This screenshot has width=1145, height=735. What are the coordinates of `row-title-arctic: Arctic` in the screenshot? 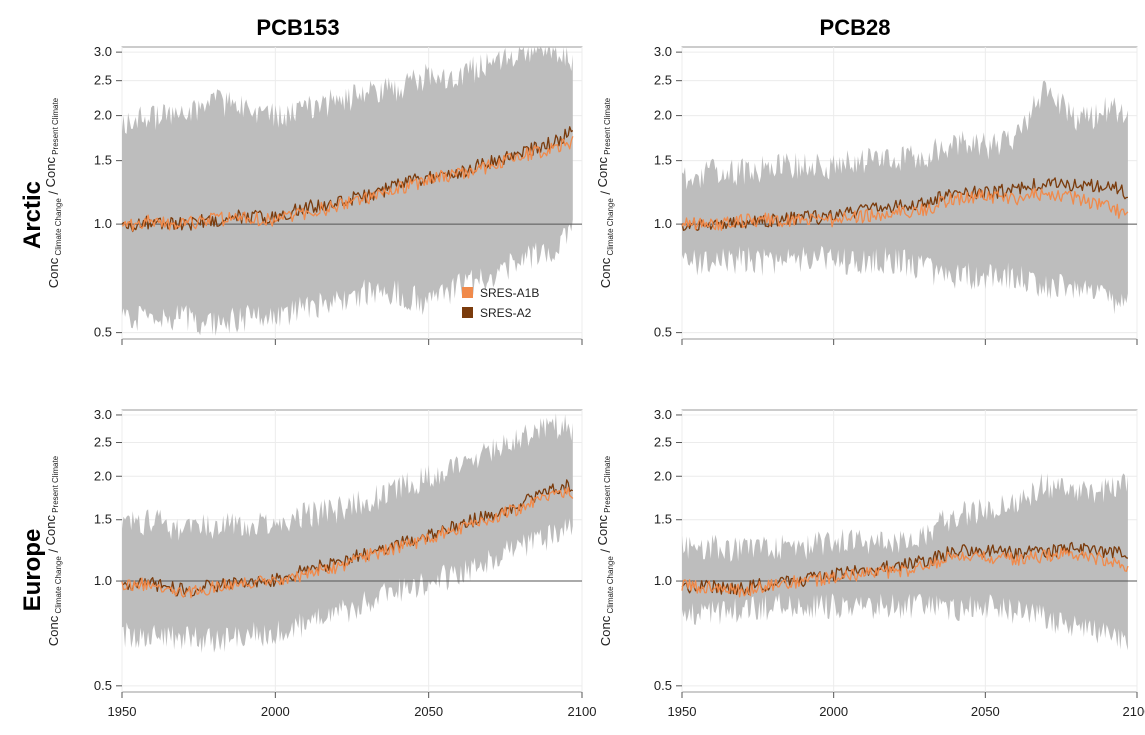 It's located at (32, 215).